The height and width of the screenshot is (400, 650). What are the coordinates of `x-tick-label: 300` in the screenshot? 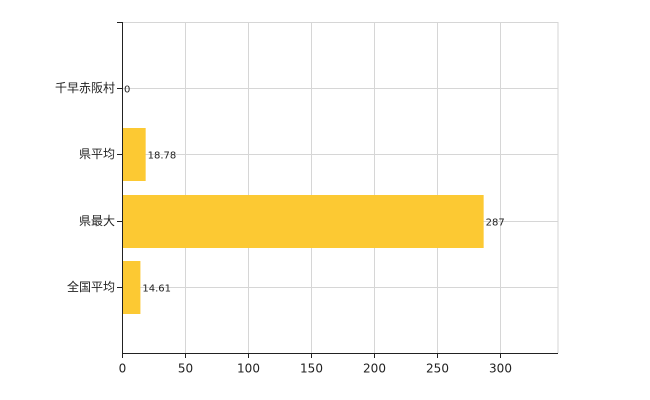 It's located at (500, 369).